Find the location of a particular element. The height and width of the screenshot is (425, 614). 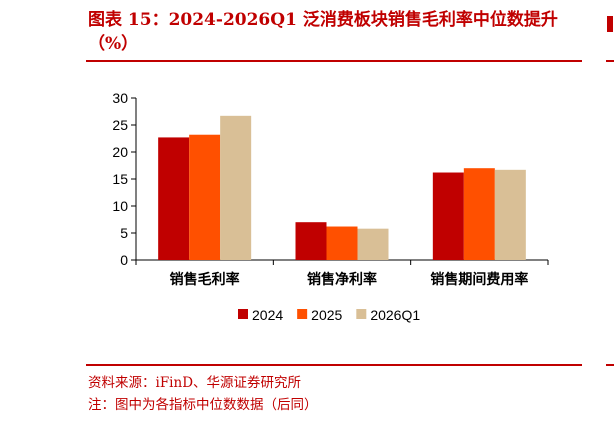

category-labels: 销售毛利率 销售净利率 销售期间费用率 is located at coordinates (349, 279).